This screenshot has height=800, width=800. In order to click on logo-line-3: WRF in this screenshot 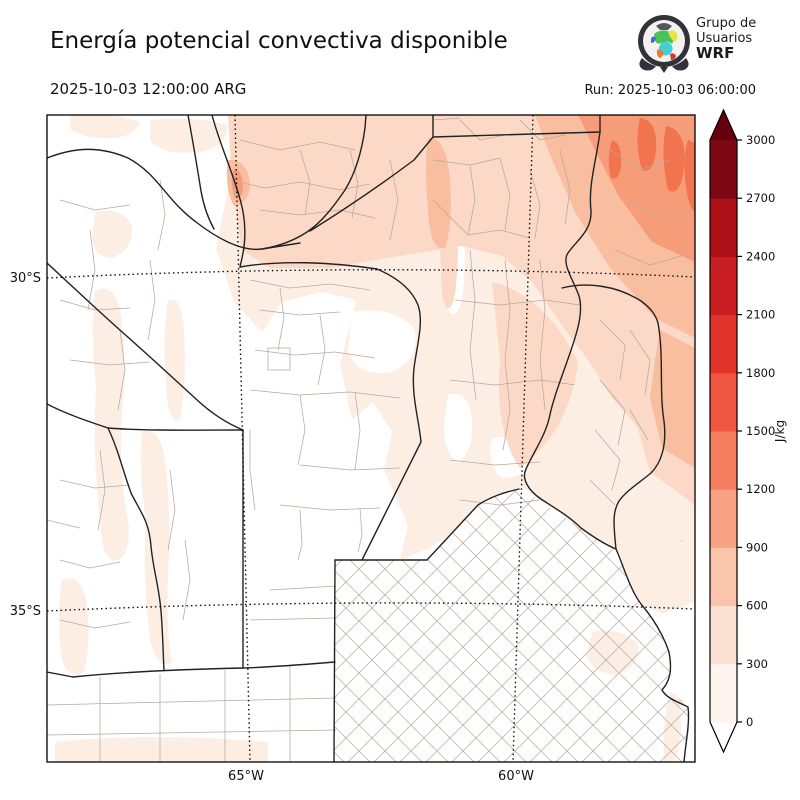, I will do `click(715, 53)`.